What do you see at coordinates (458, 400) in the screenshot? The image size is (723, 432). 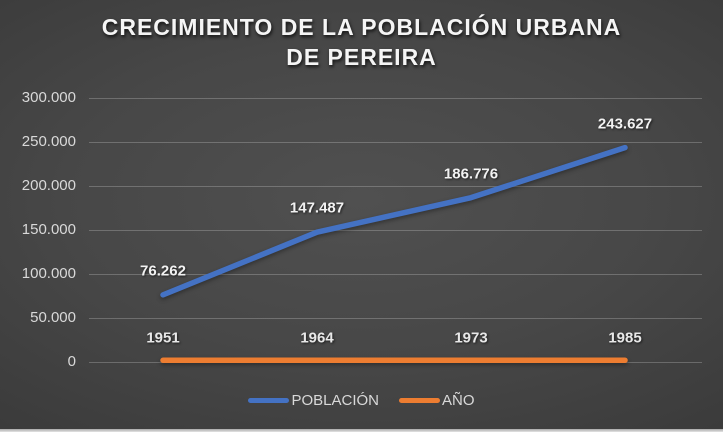 I see `legend-label-ano: AÑO` at bounding box center [458, 400].